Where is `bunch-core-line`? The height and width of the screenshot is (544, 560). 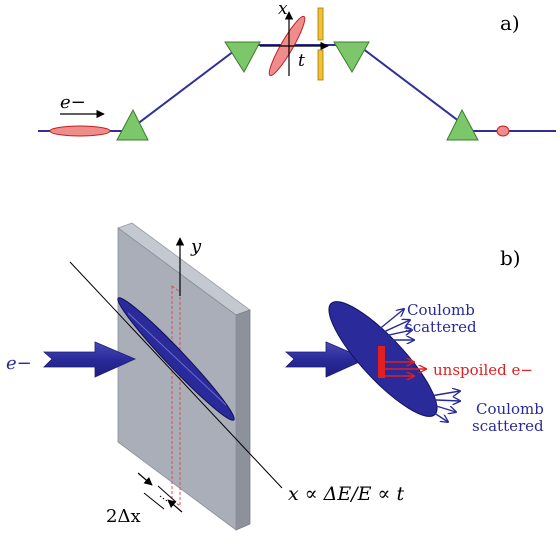 bunch-core-line is located at coordinates (177, 359).